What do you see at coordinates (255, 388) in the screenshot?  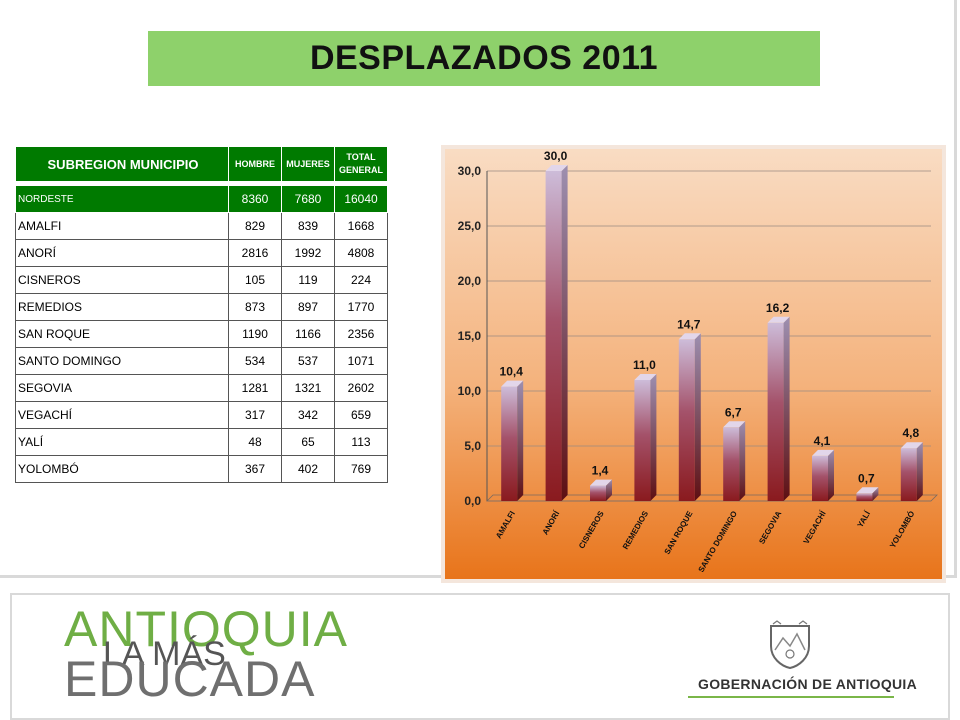 I see `row-hombre: 1281` at bounding box center [255, 388].